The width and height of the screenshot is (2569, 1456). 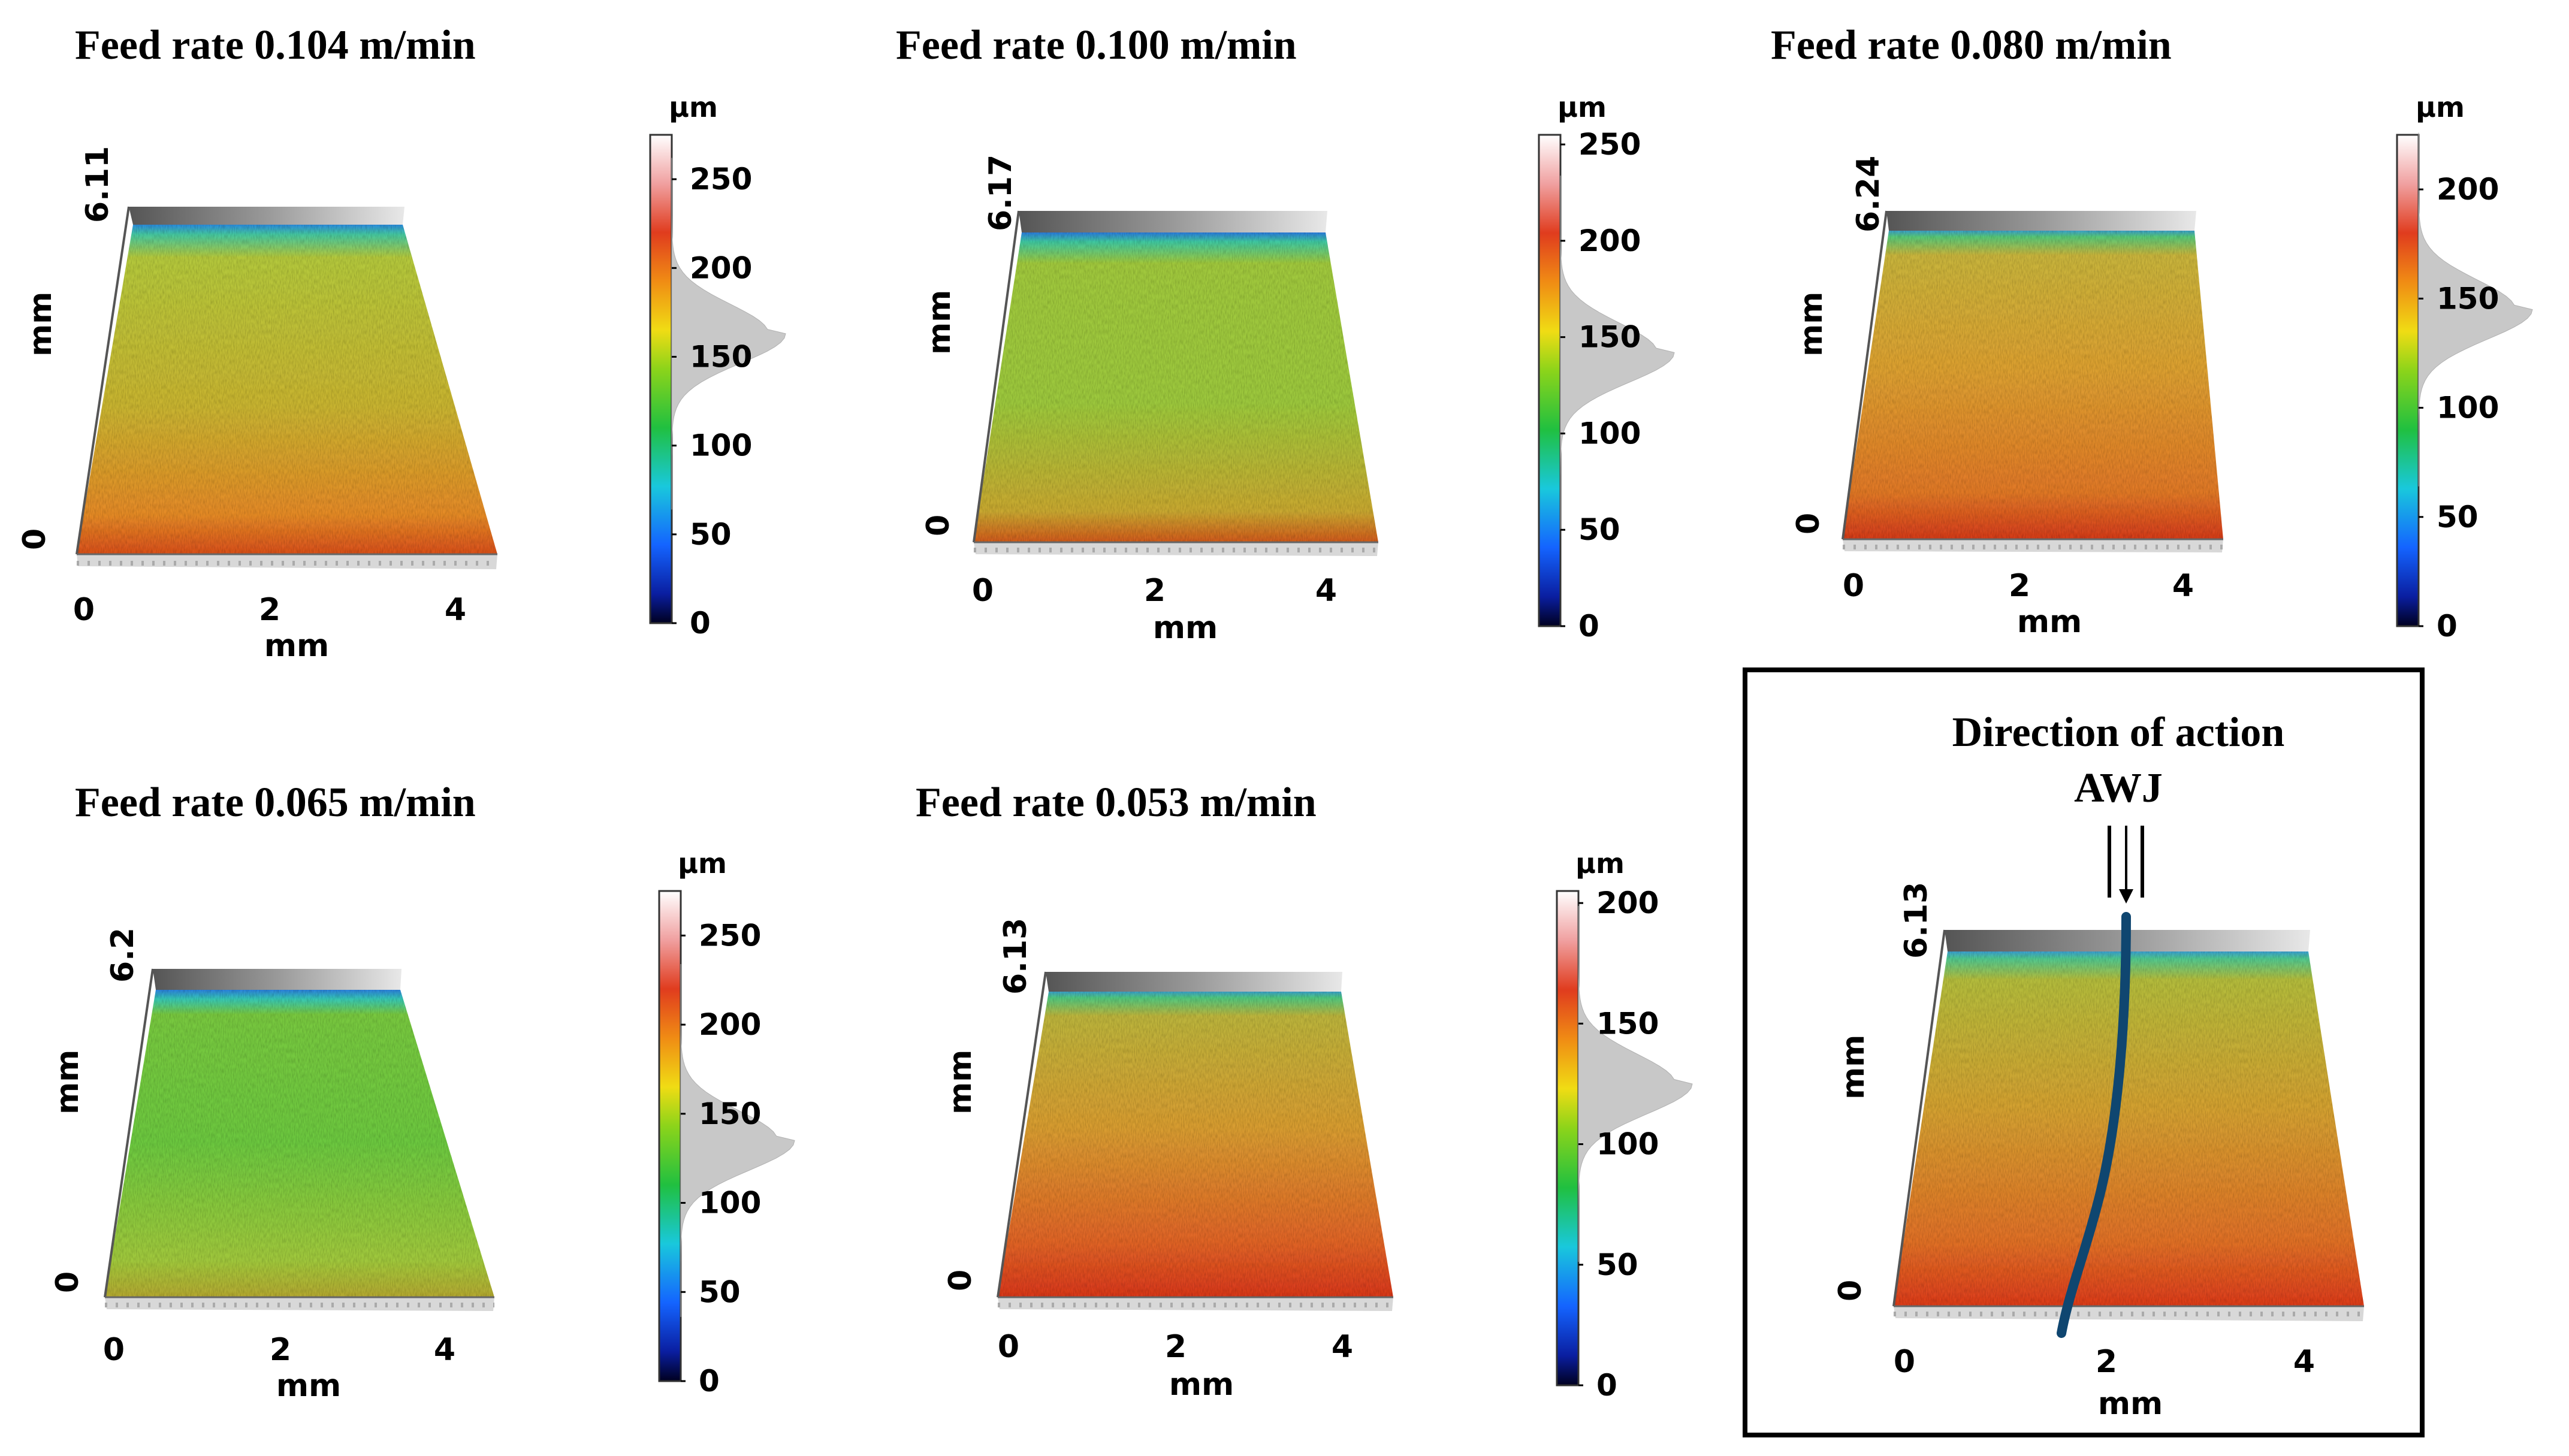 I want to click on panel-2-x-tick-2: 2, so click(x=1155, y=591).